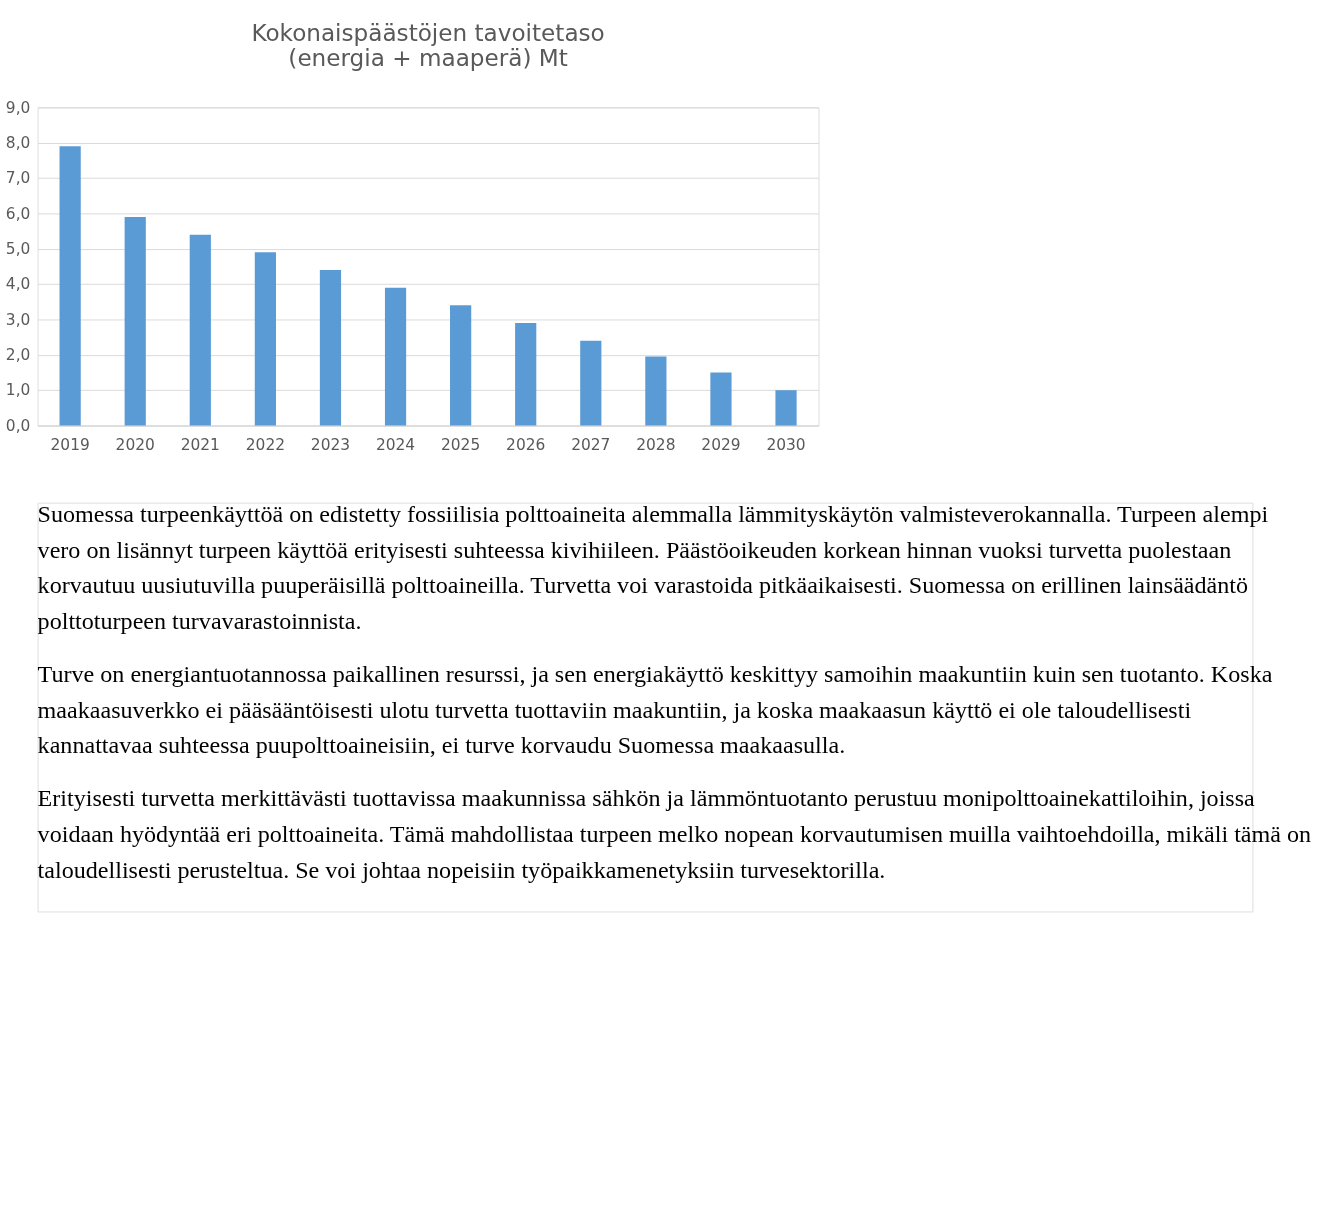  What do you see at coordinates (461, 445) in the screenshot?
I see `x-tick-label: 2025` at bounding box center [461, 445].